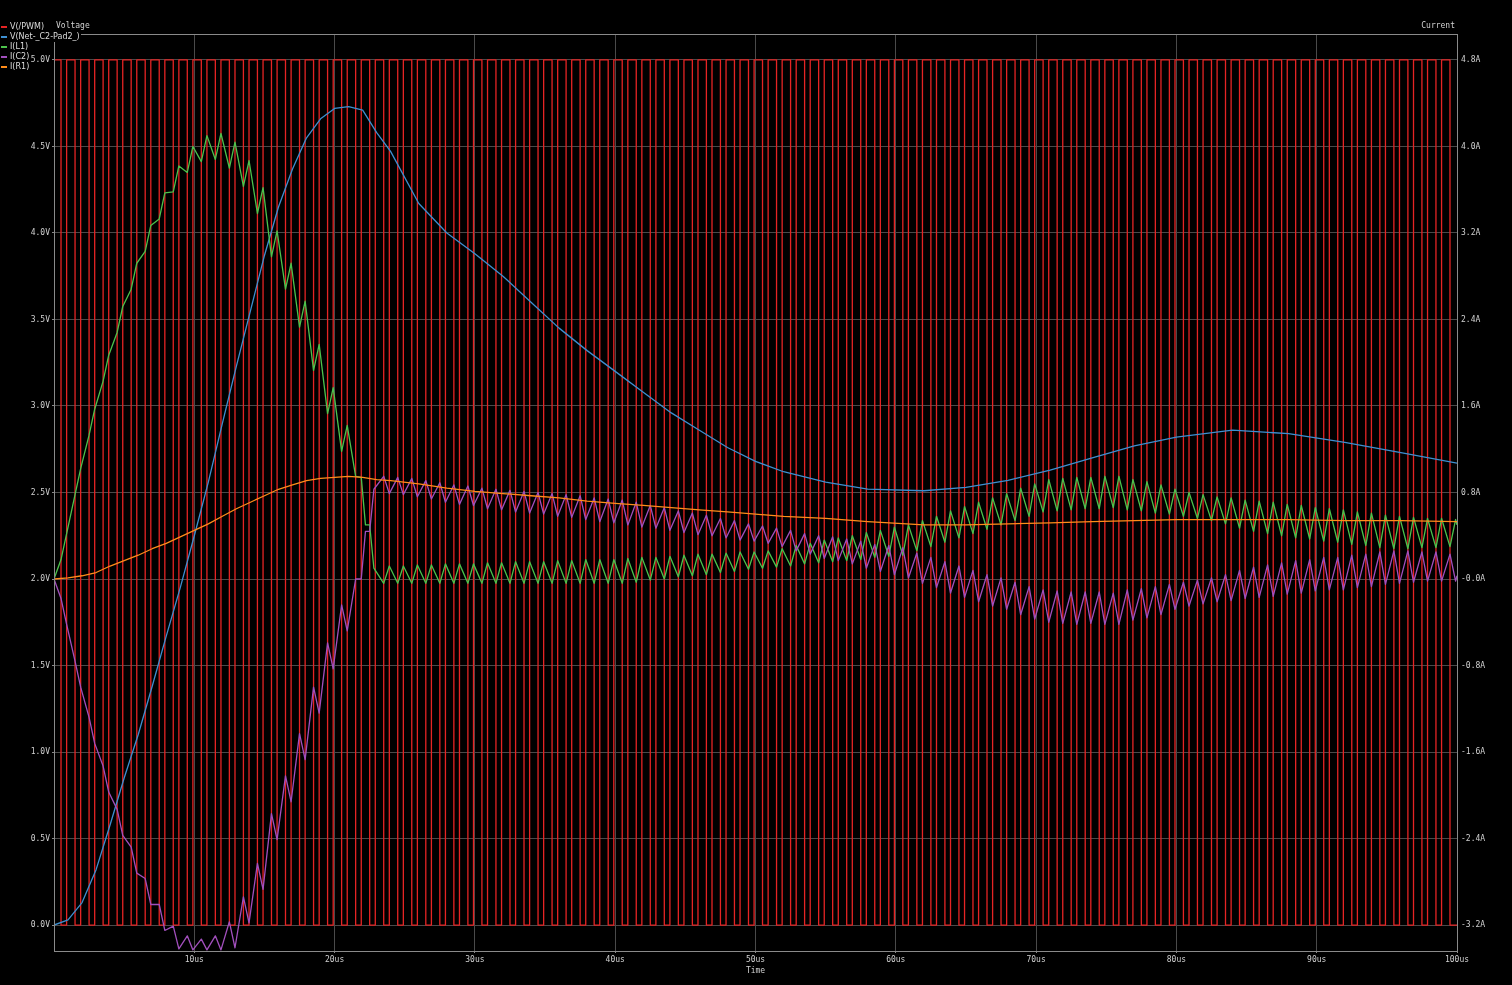  I want to click on y-tick-label: 0.0V, so click(40, 925).